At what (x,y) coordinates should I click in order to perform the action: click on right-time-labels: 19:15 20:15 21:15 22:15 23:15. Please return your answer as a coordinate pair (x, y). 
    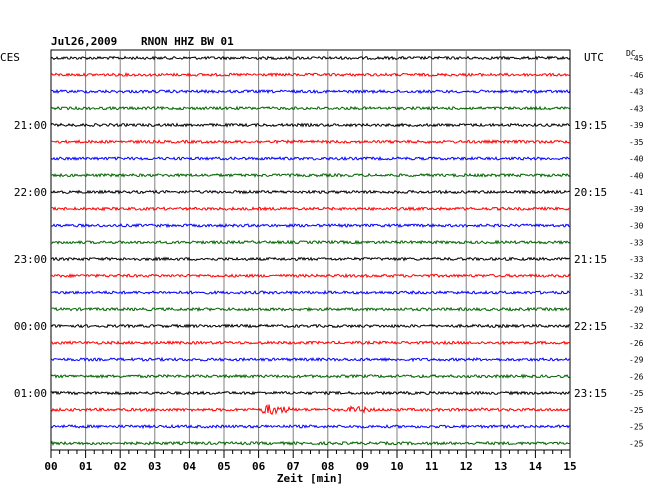
    Looking at the image, I should click on (590, 259).